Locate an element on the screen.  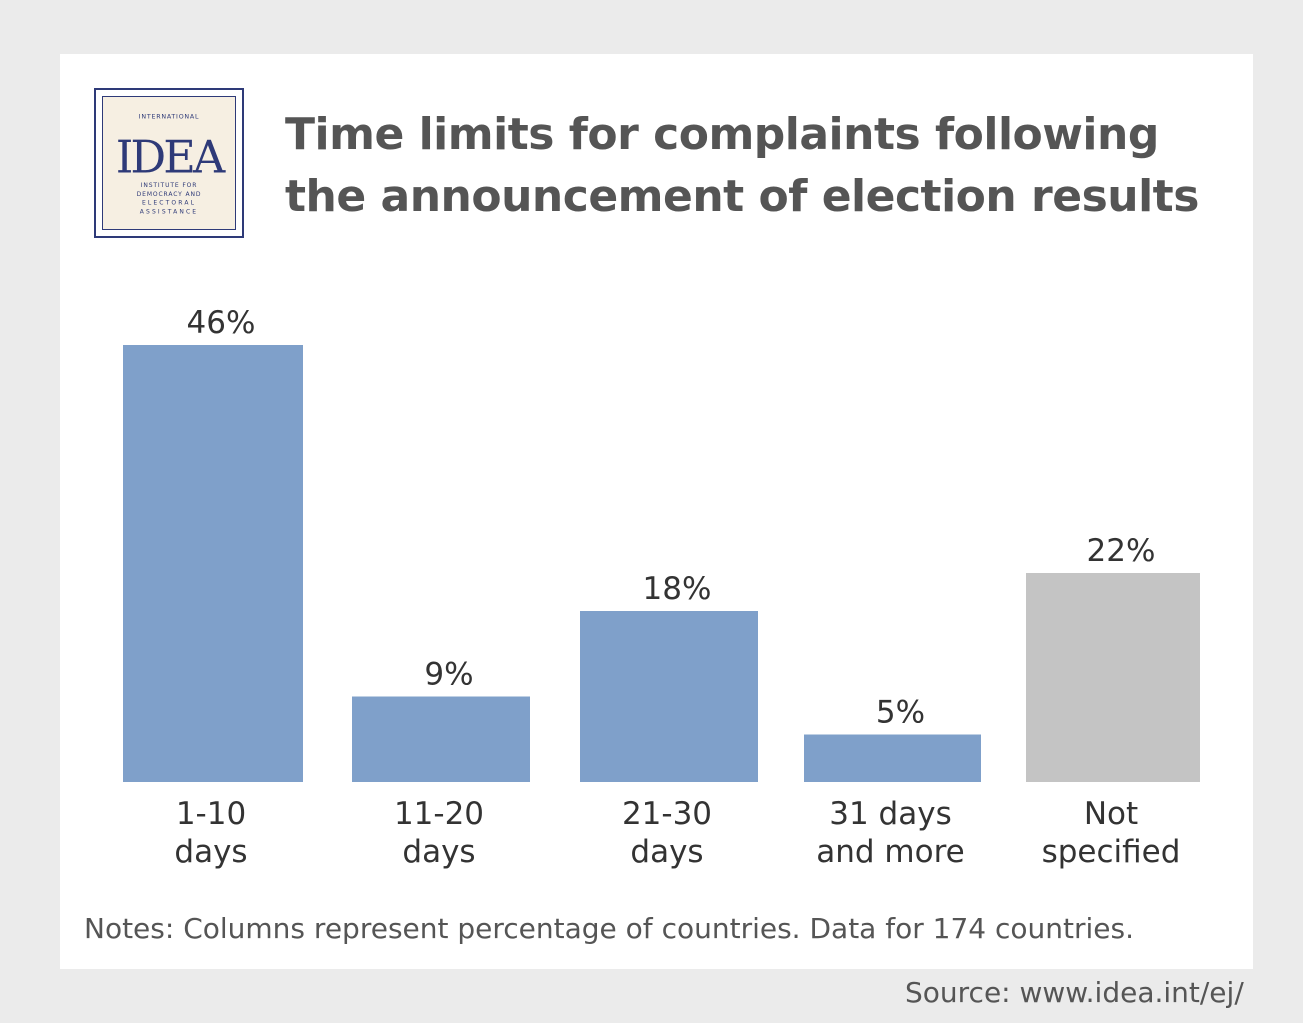
category-tick-label: 1-10 is located at coordinates (211, 814).